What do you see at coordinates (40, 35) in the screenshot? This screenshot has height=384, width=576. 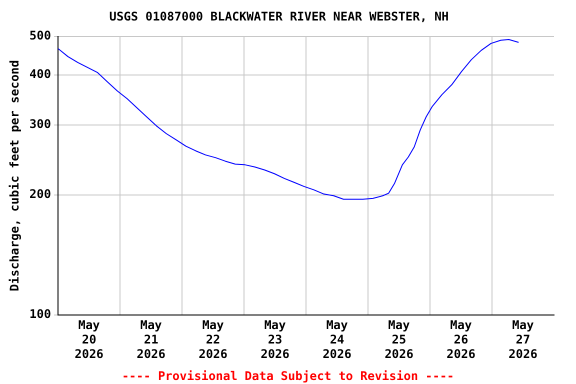 I see `y-tick-label: 500` at bounding box center [40, 35].